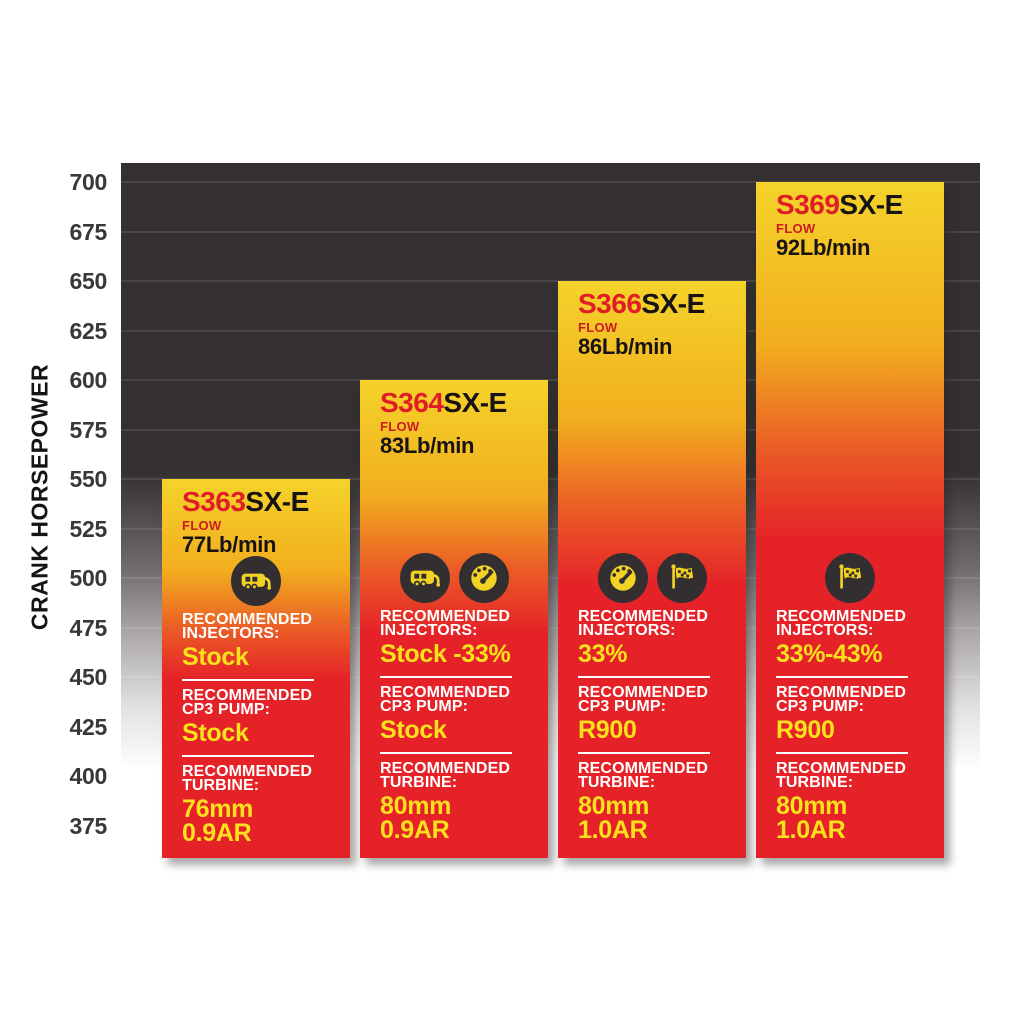 The height and width of the screenshot is (1024, 1024). I want to click on flow-value: 86Lb/min, so click(625, 346).